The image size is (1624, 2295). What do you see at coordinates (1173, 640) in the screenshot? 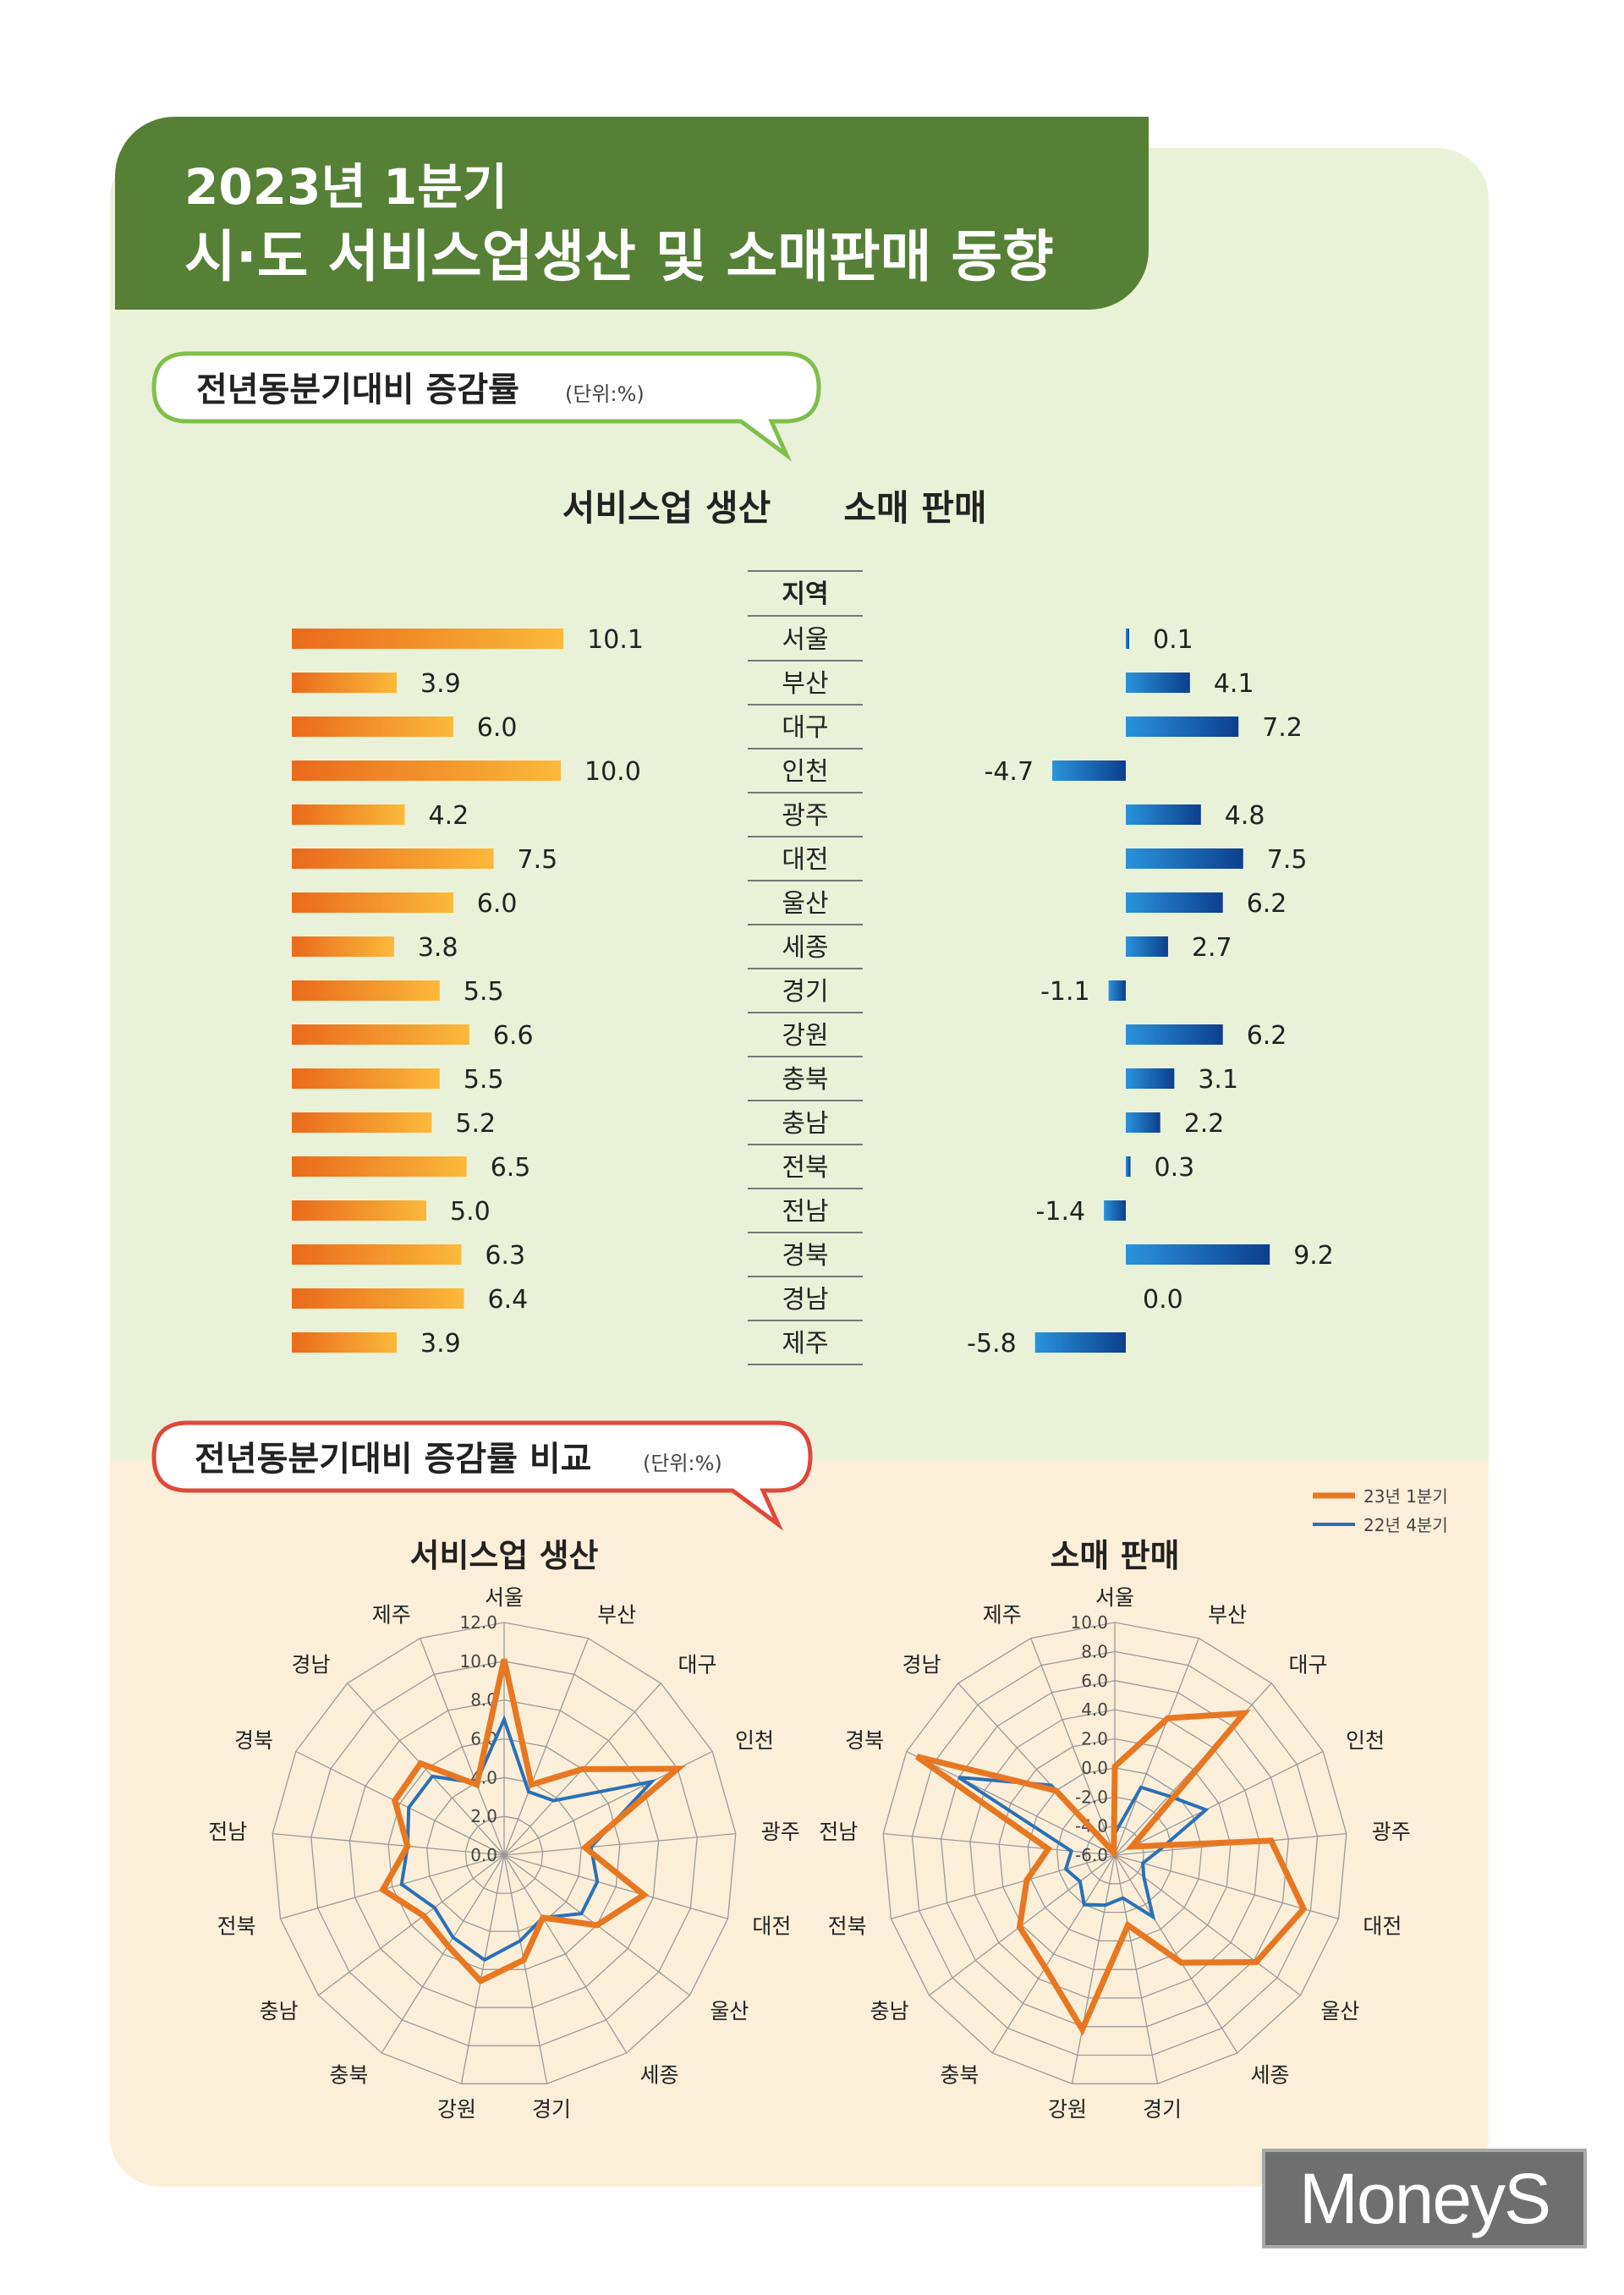
I see `retail-bar-label: 0.1` at bounding box center [1173, 640].